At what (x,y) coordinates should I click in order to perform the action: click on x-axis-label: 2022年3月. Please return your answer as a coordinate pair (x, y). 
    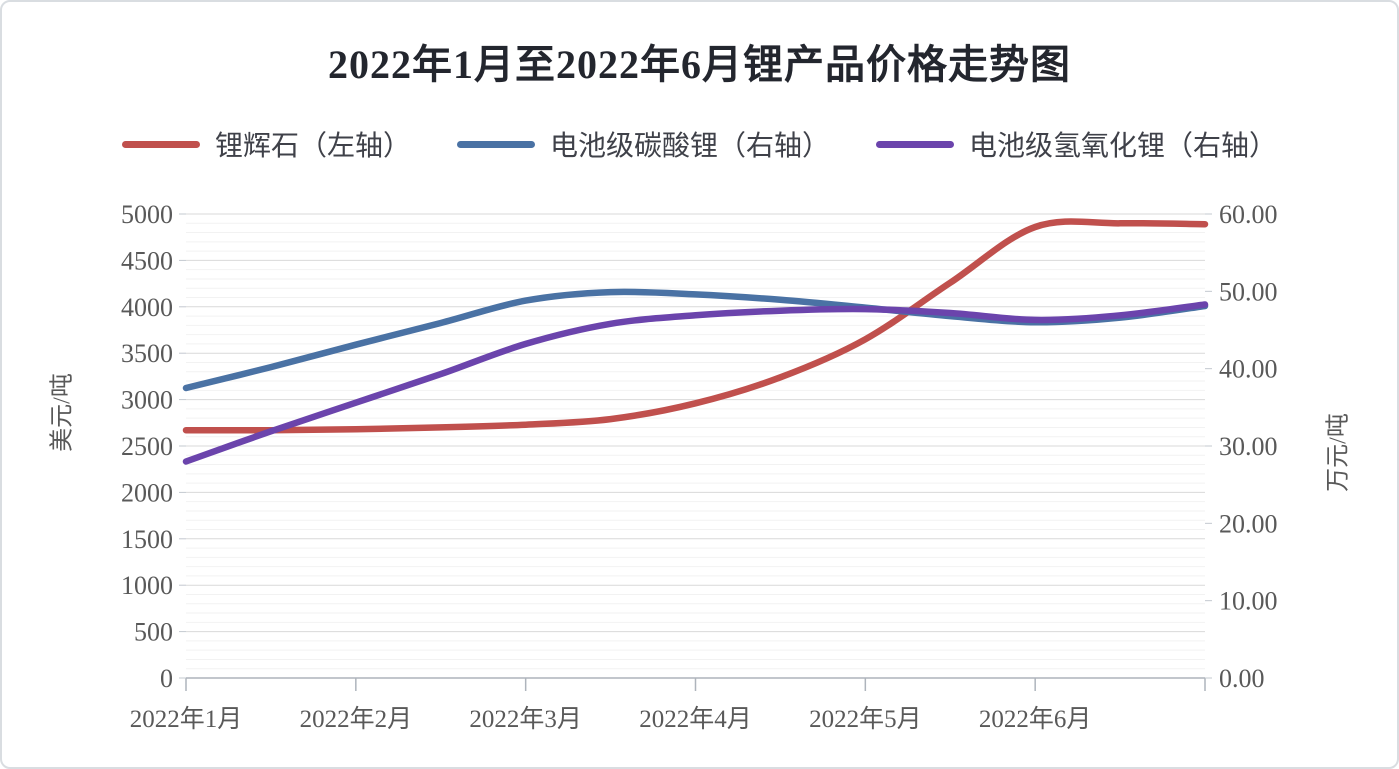
    Looking at the image, I should click on (525, 719).